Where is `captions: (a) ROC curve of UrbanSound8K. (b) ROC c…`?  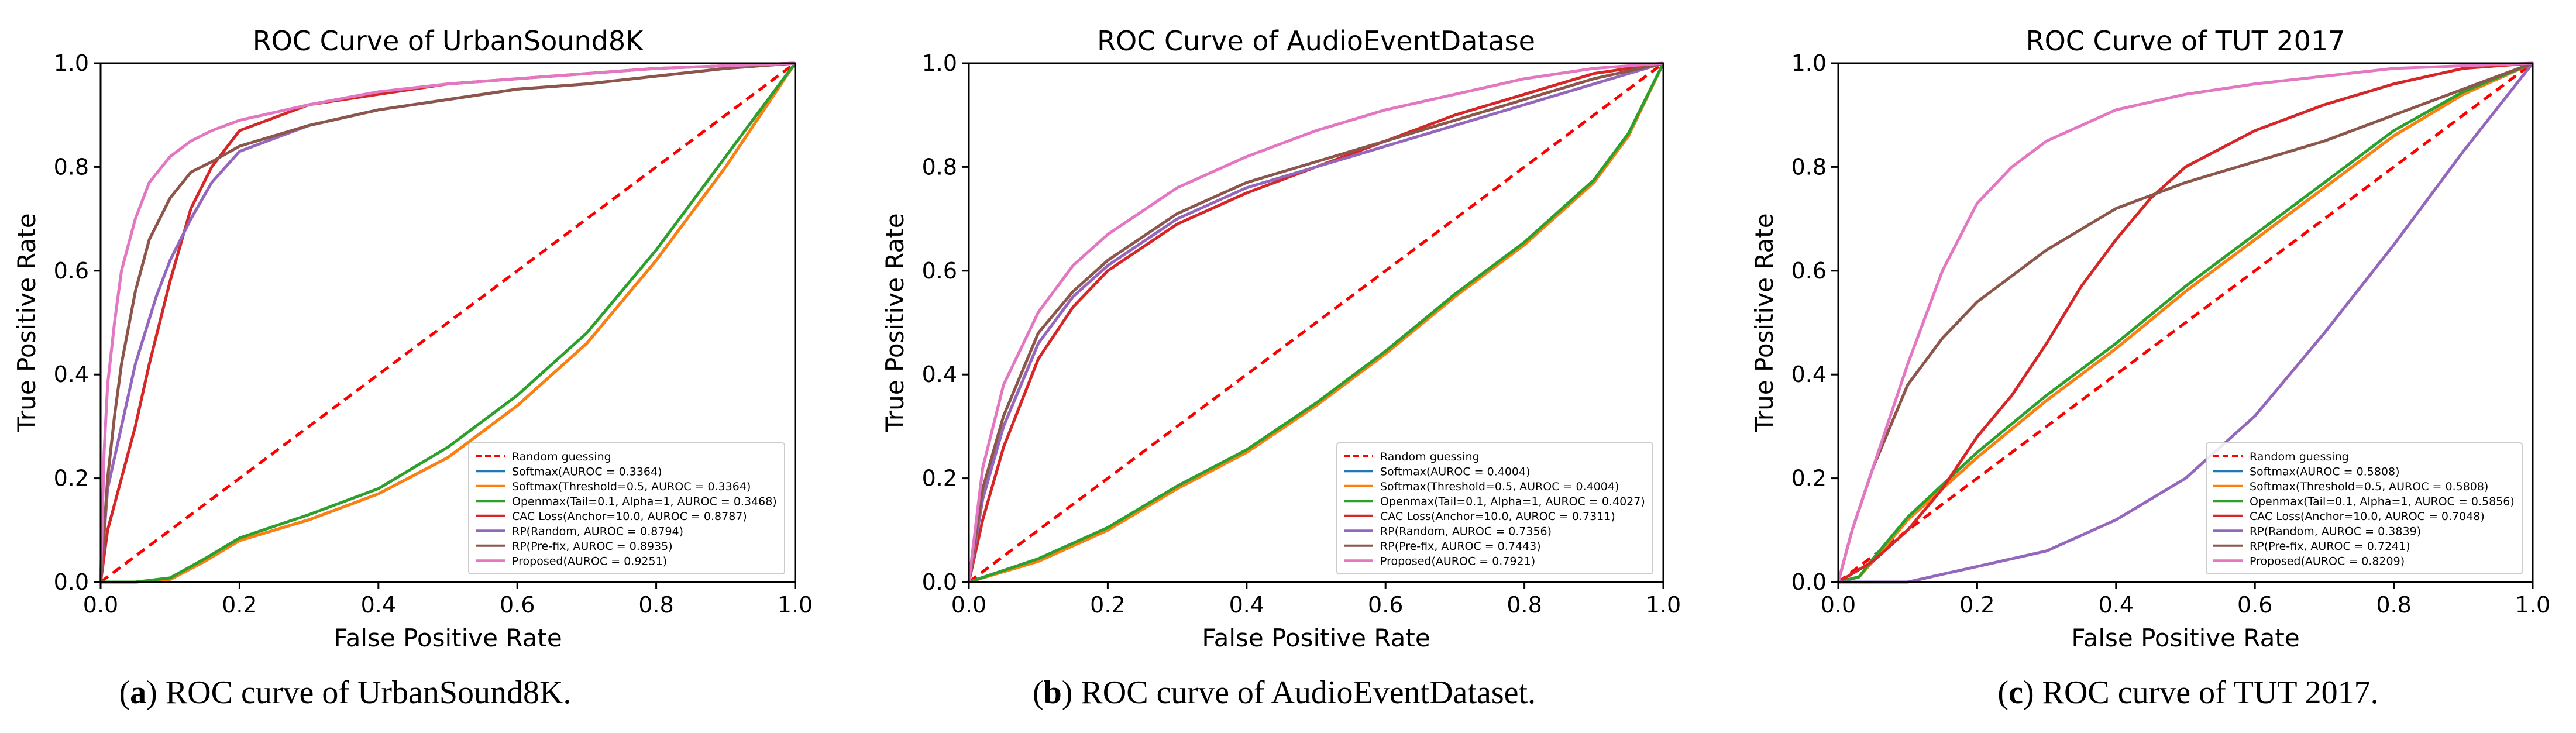
captions: (a) ROC curve of UrbanSound8K. (b) ROC c… is located at coordinates (1249, 693).